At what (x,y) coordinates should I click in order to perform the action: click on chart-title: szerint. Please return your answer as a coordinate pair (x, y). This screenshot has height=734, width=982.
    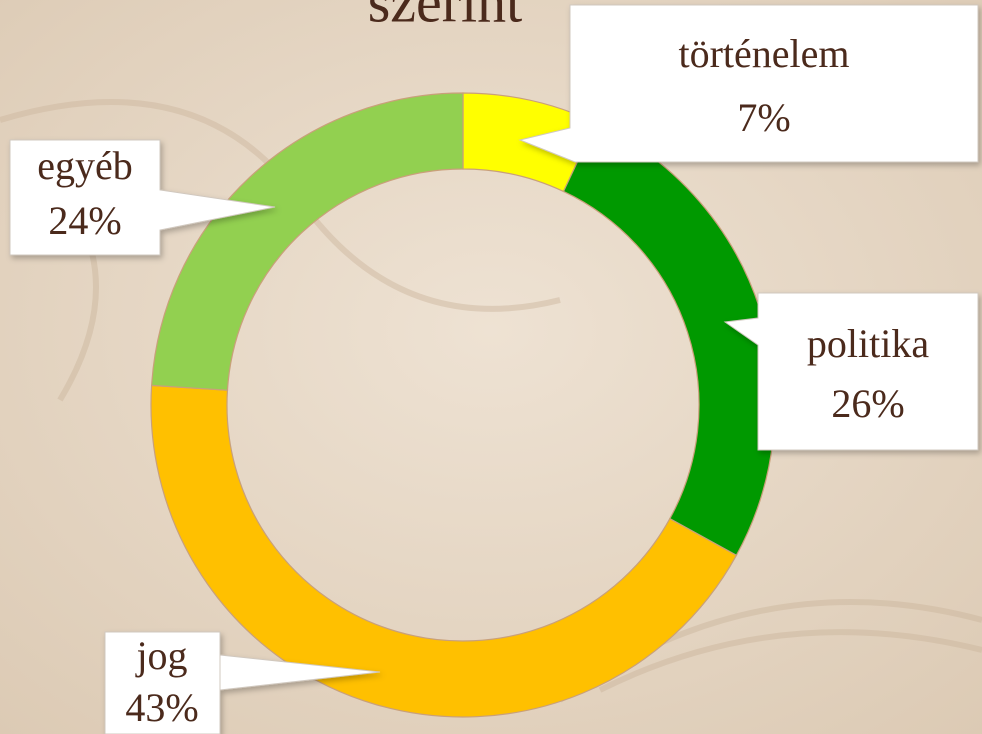
    Looking at the image, I should click on (445, 17).